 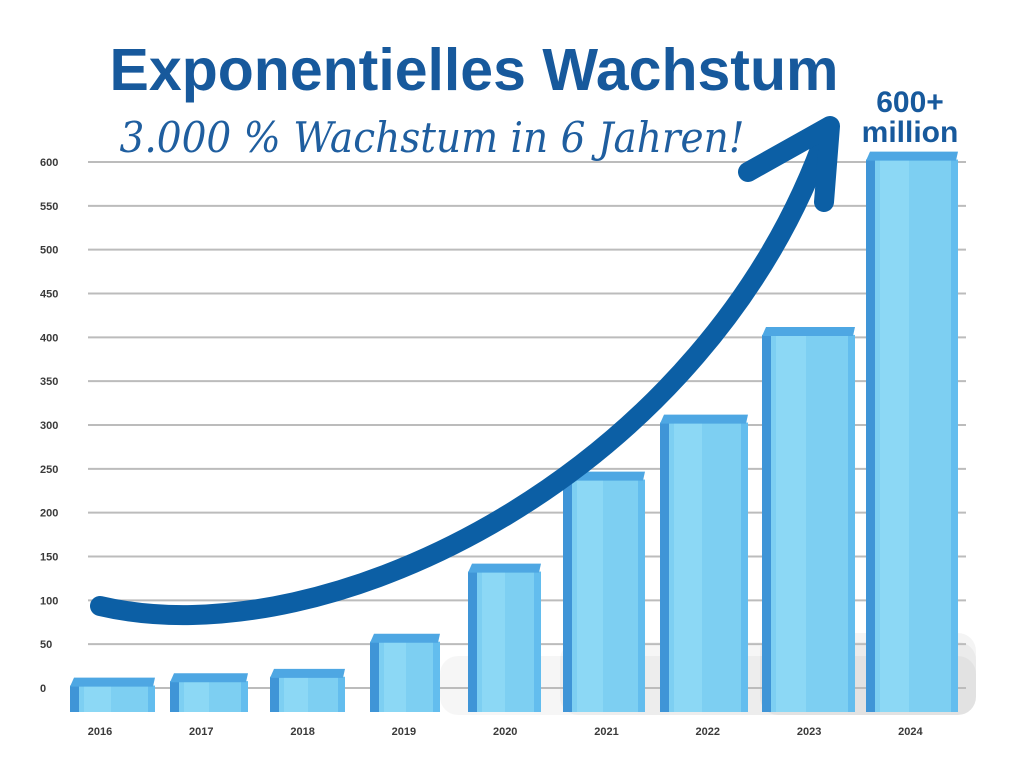 I want to click on bar-2019, so click(x=405, y=672).